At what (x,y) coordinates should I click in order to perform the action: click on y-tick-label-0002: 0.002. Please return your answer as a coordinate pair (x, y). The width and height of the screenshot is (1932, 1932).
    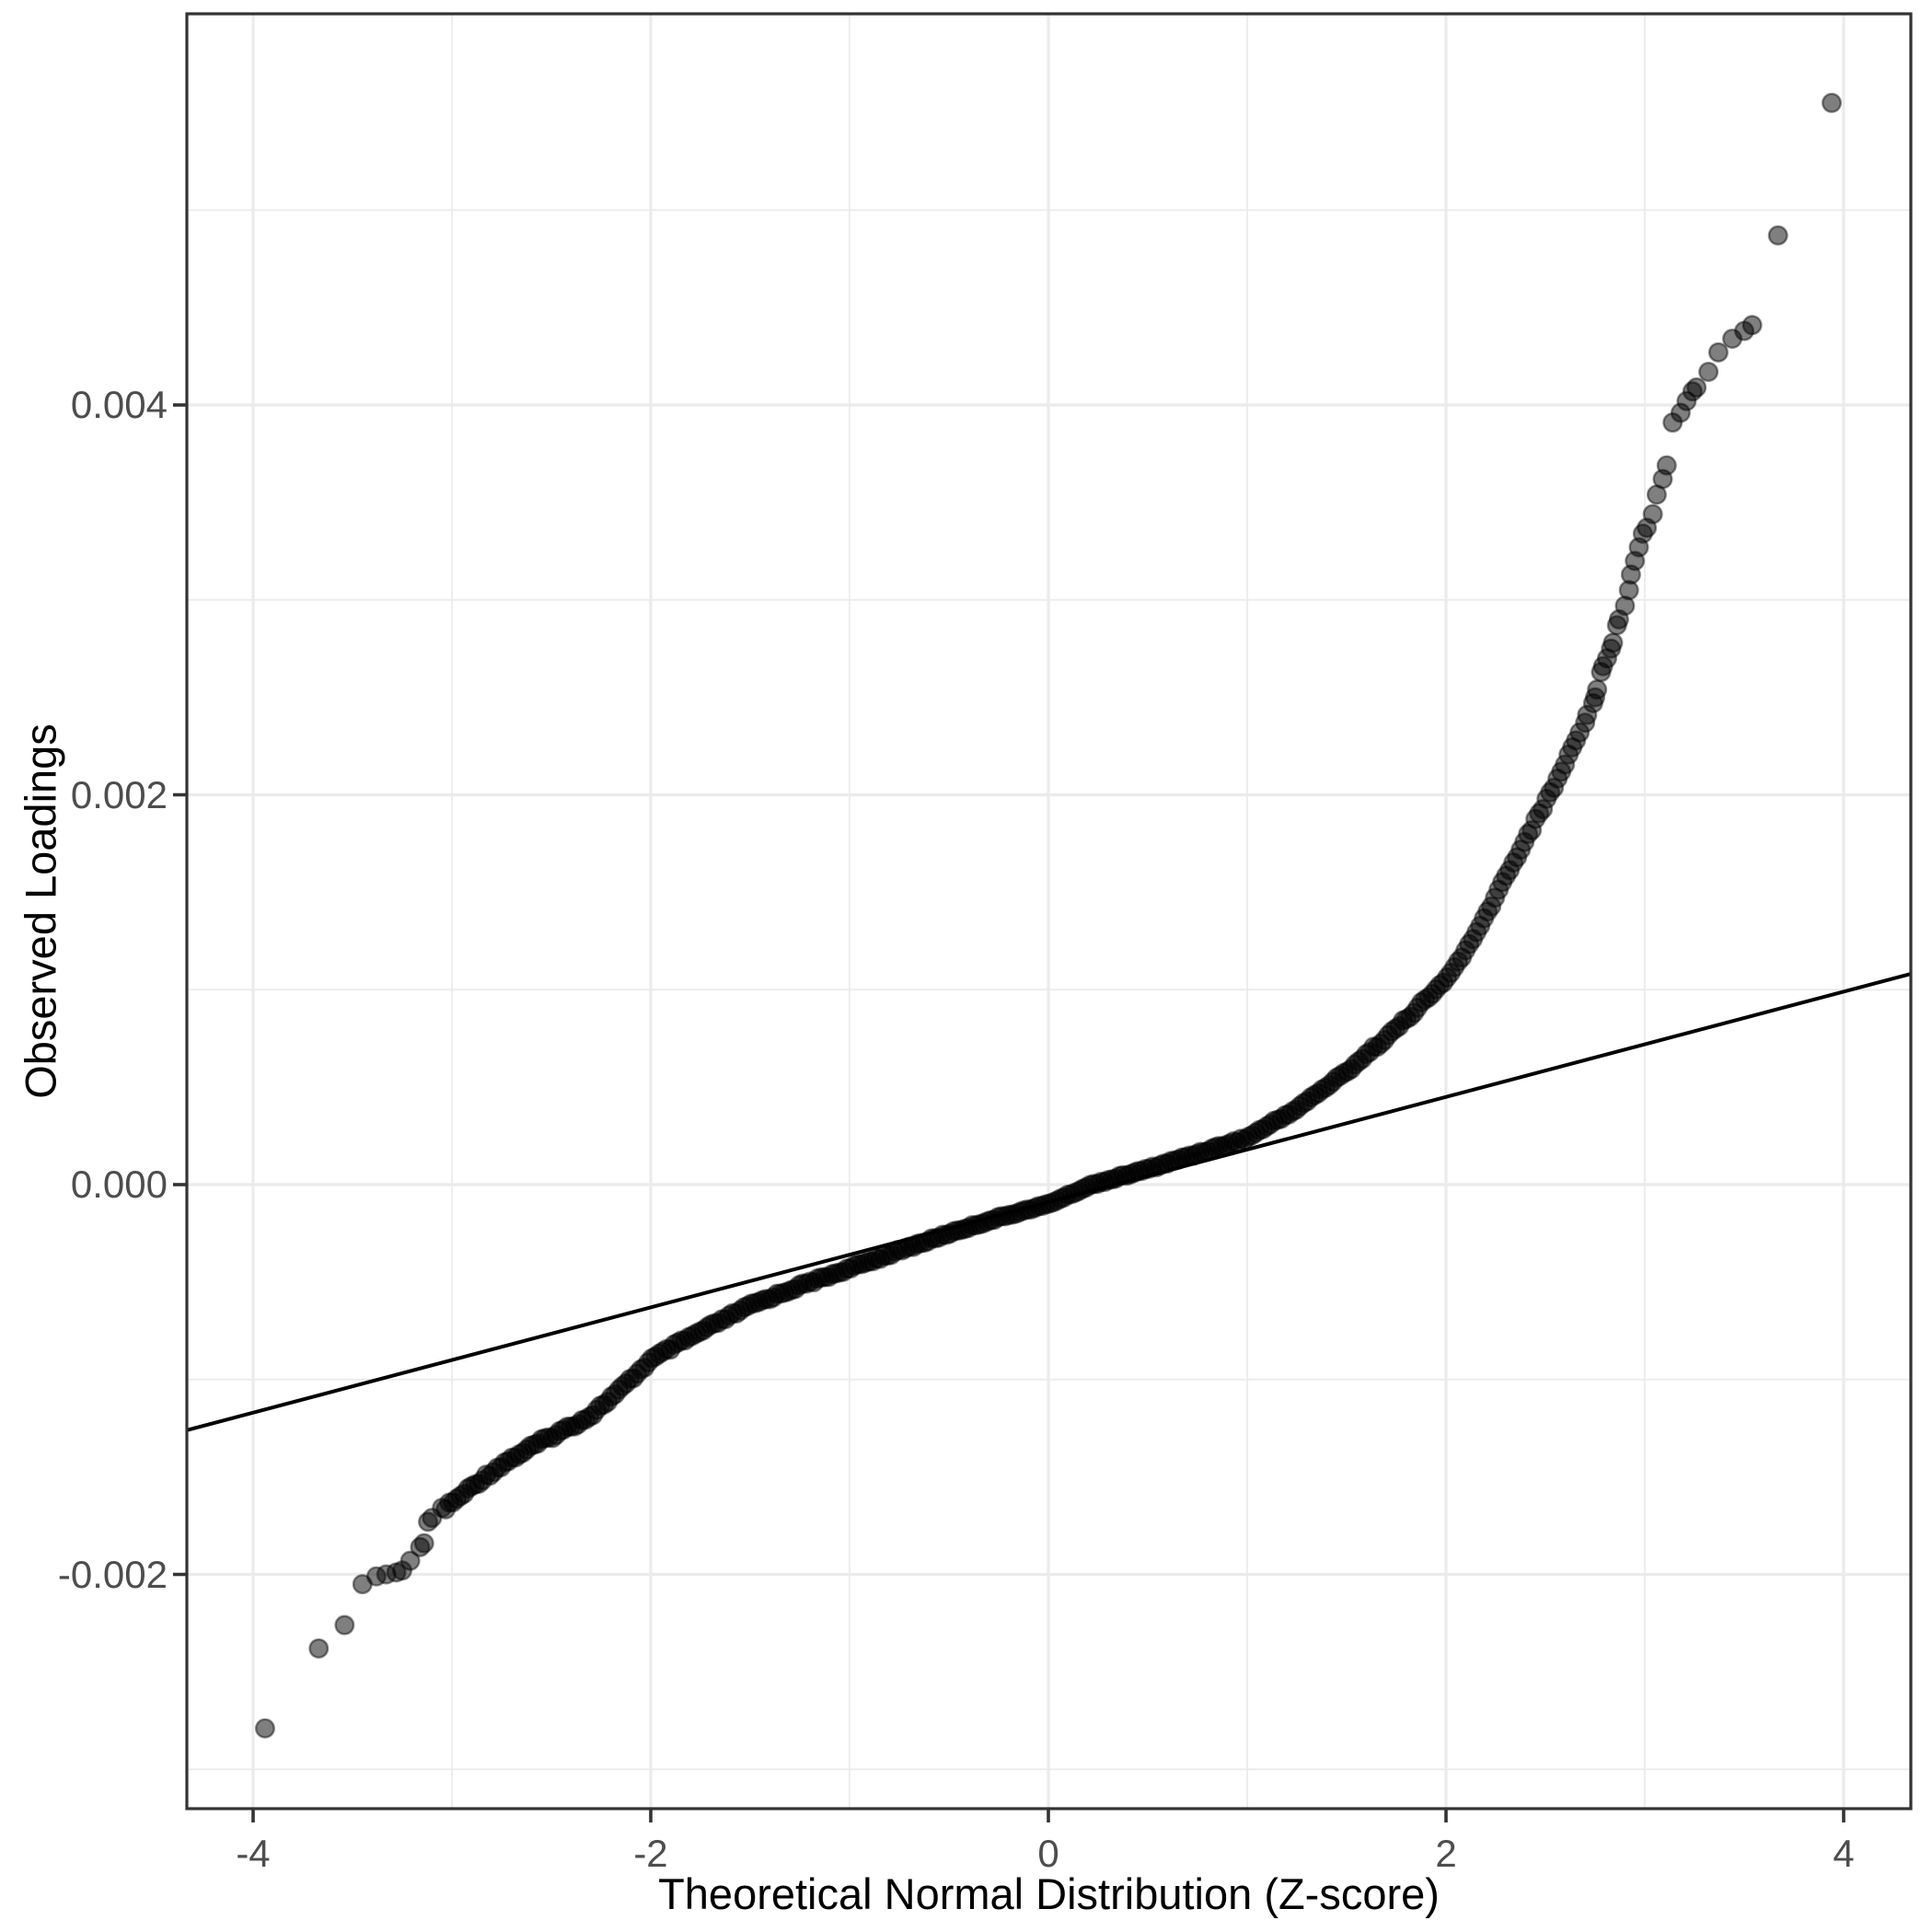
    Looking at the image, I should click on (119, 794).